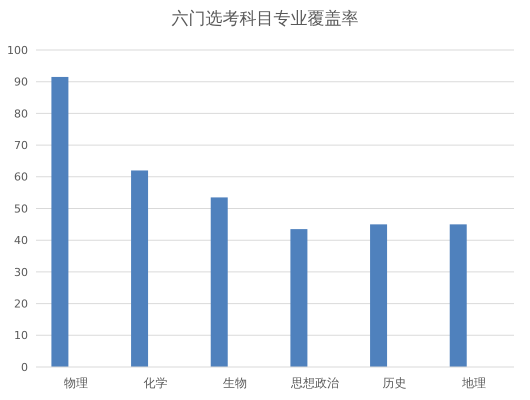 The image size is (530, 400). I want to click on x-tick-label: 地理, so click(473, 383).